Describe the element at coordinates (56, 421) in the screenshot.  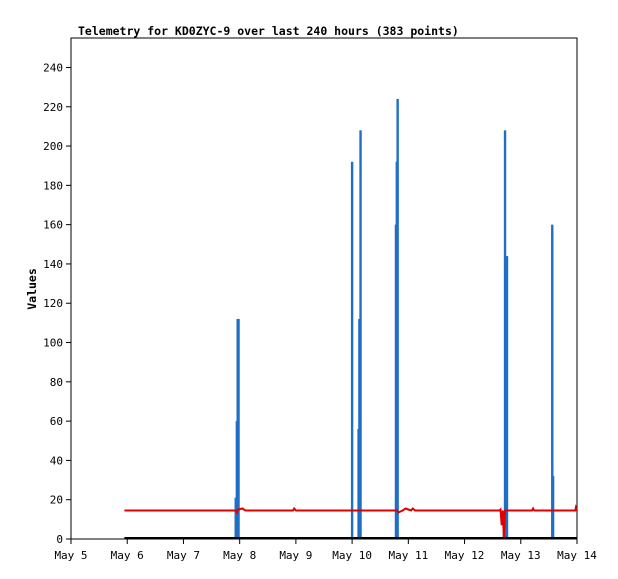
I see `y-tick-label: 60` at that location.